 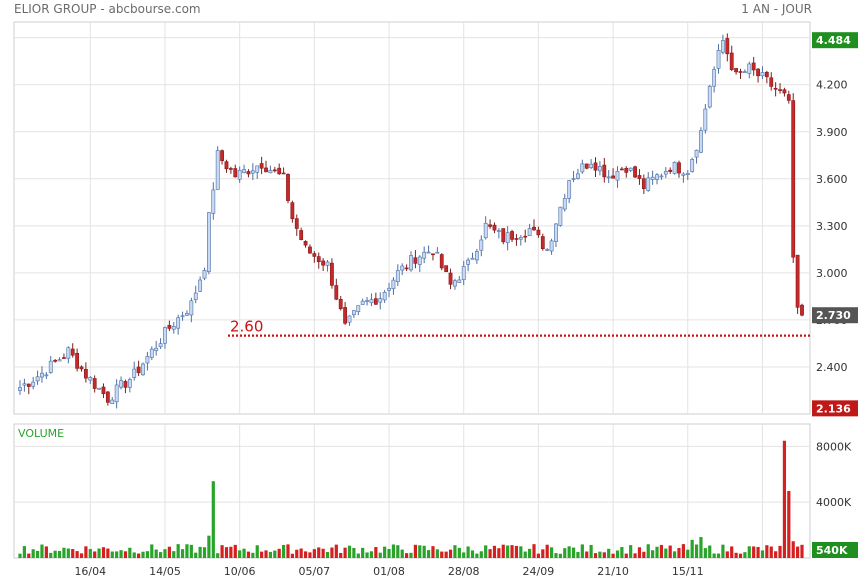 What do you see at coordinates (835, 408) in the screenshot?
I see `low-badge` at bounding box center [835, 408].